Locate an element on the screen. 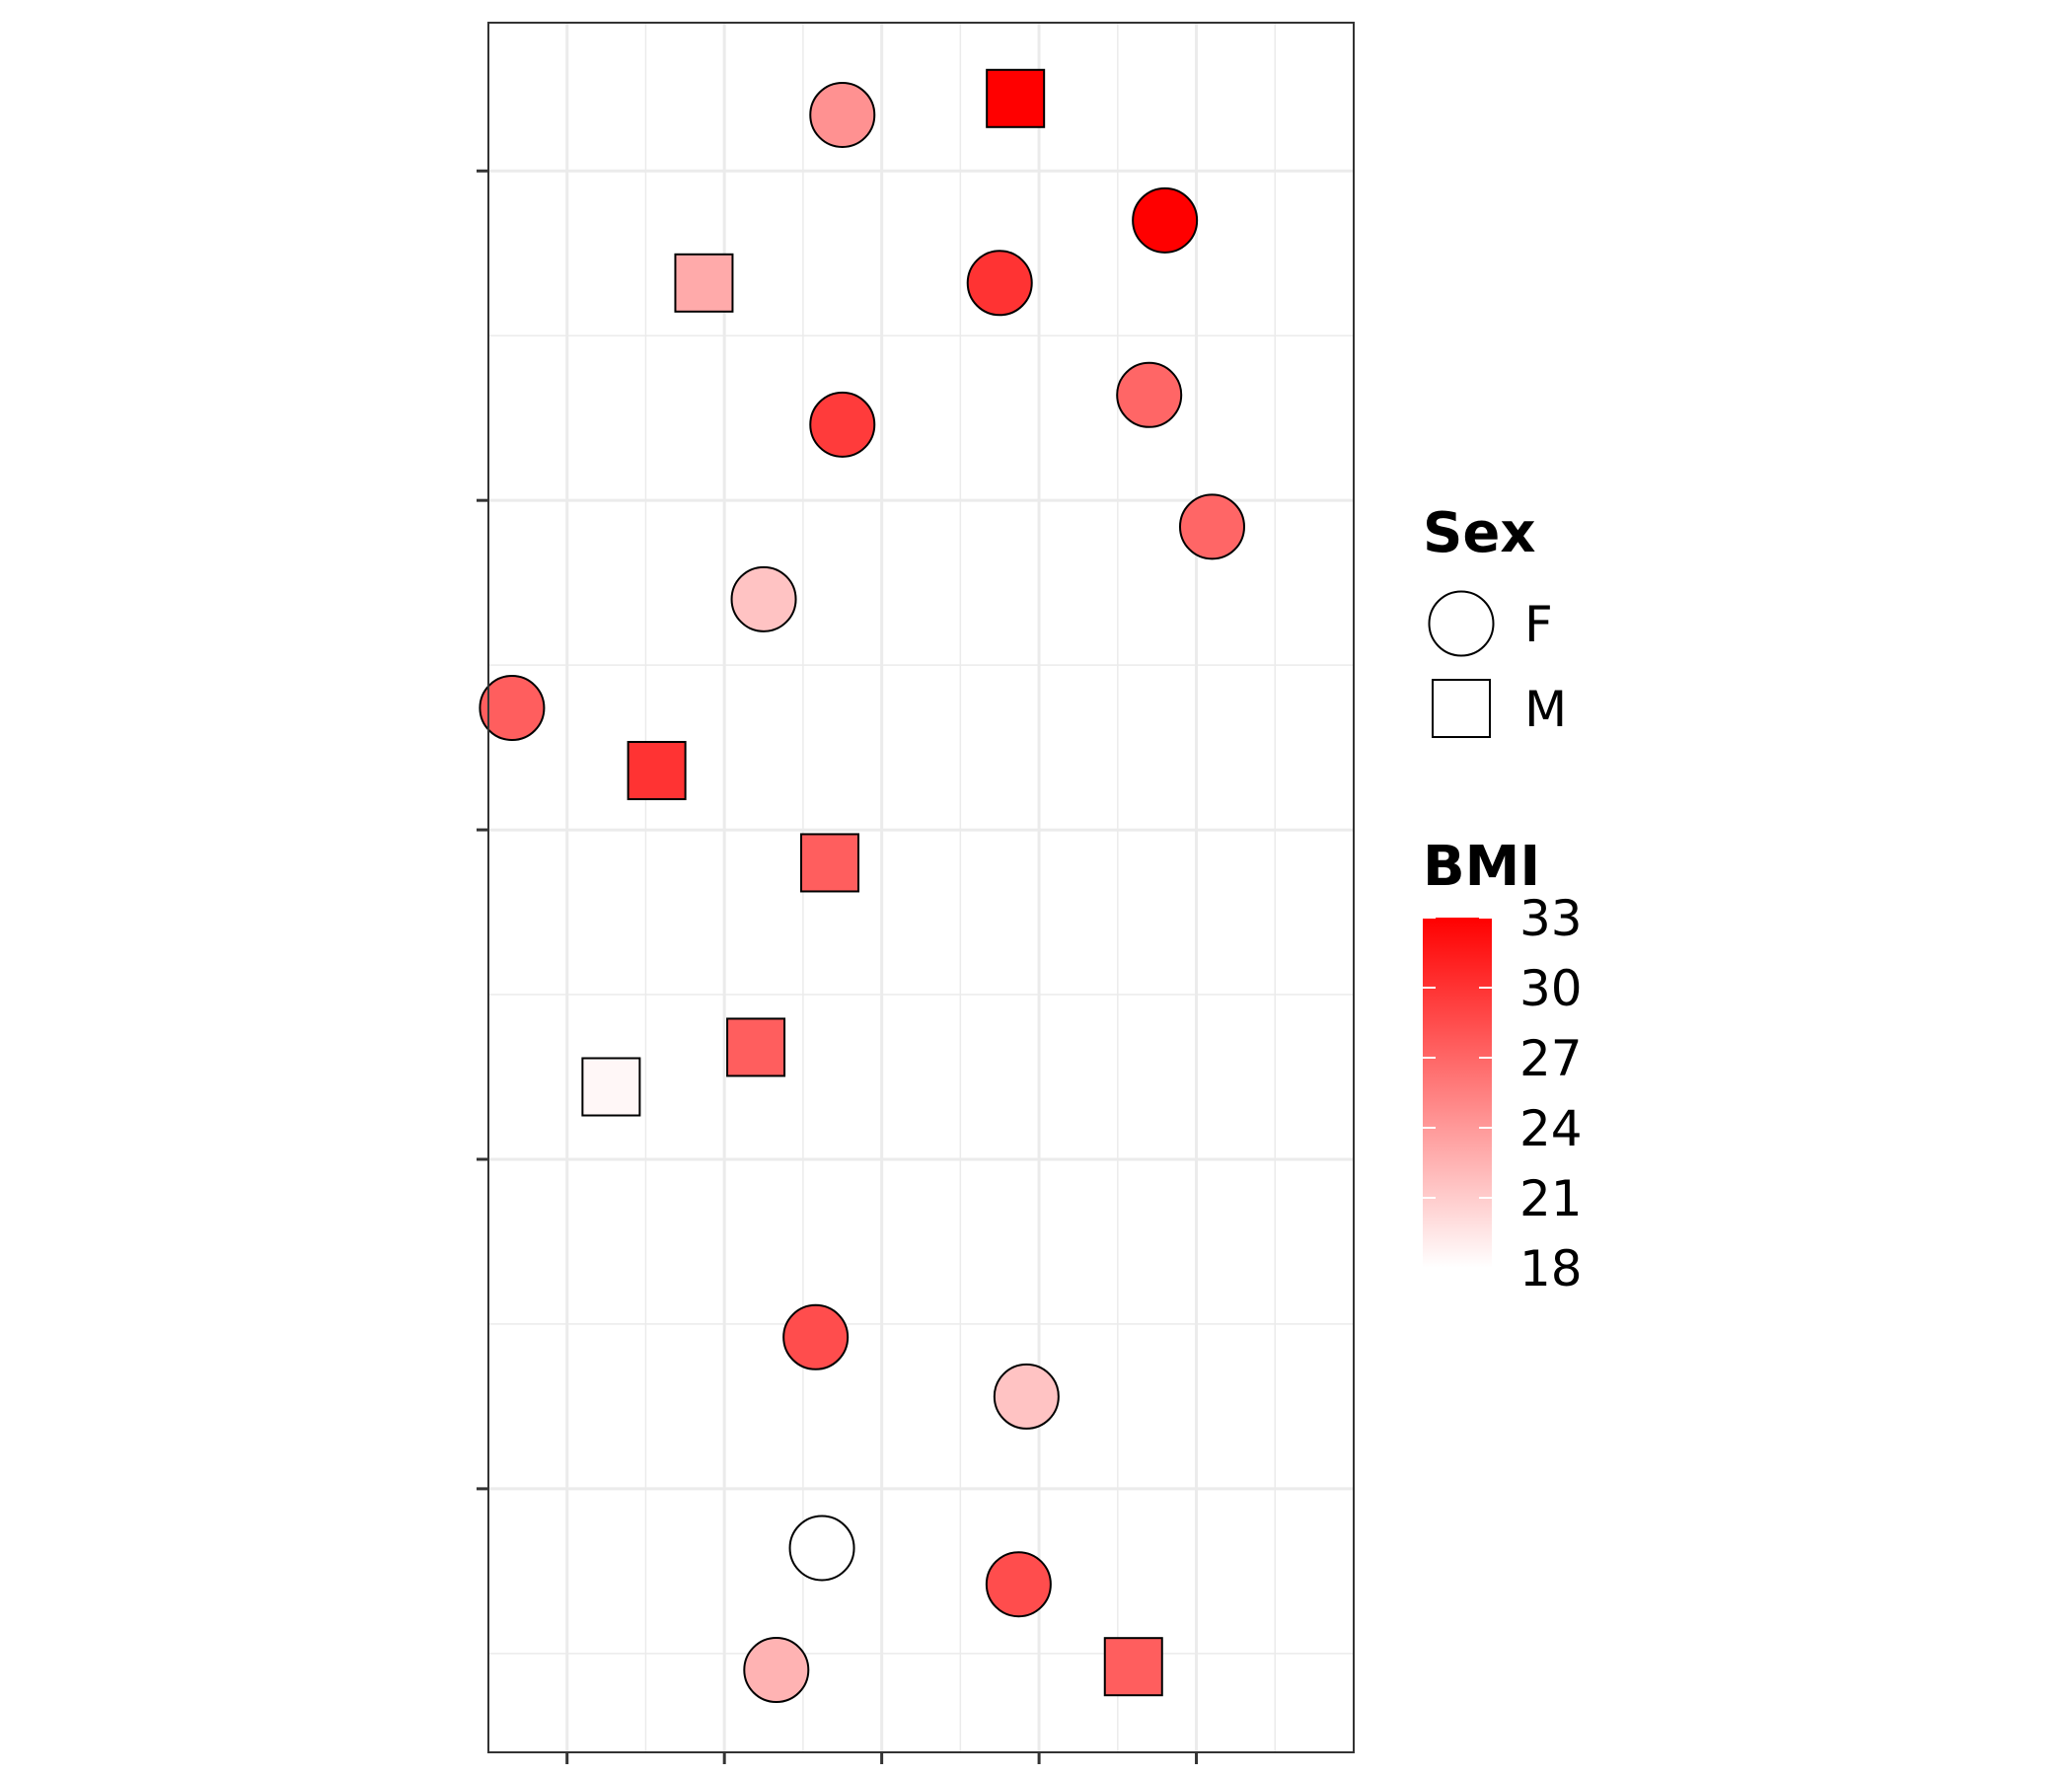  bmi-legend: BMI 33 30 27 24 21 18 is located at coordinates (1503, 1066).